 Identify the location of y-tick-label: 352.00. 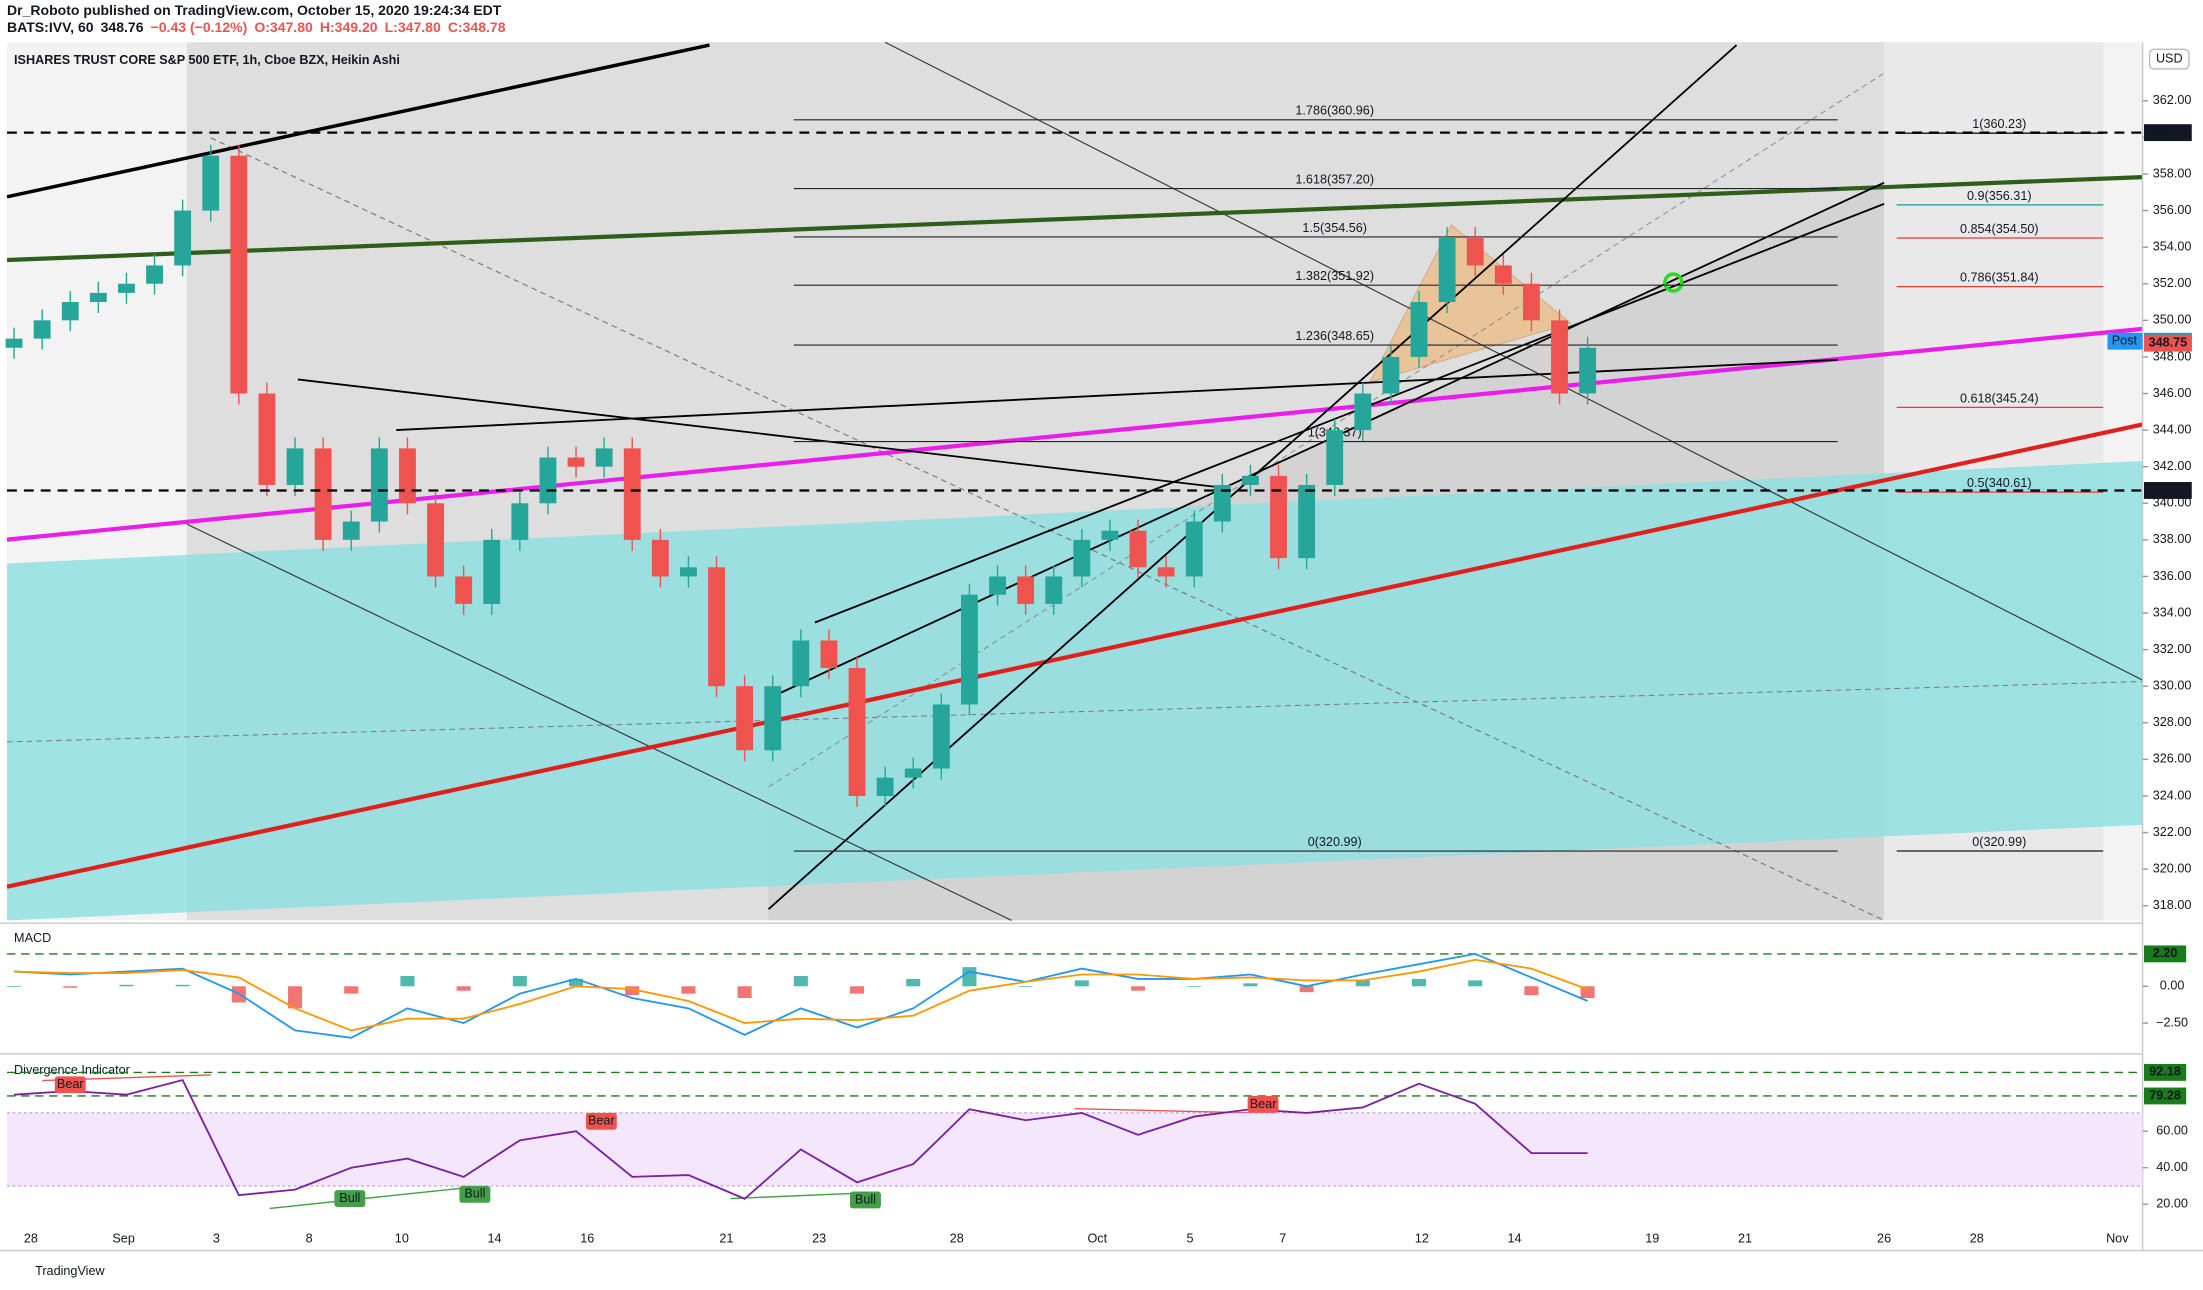
(2172, 283).